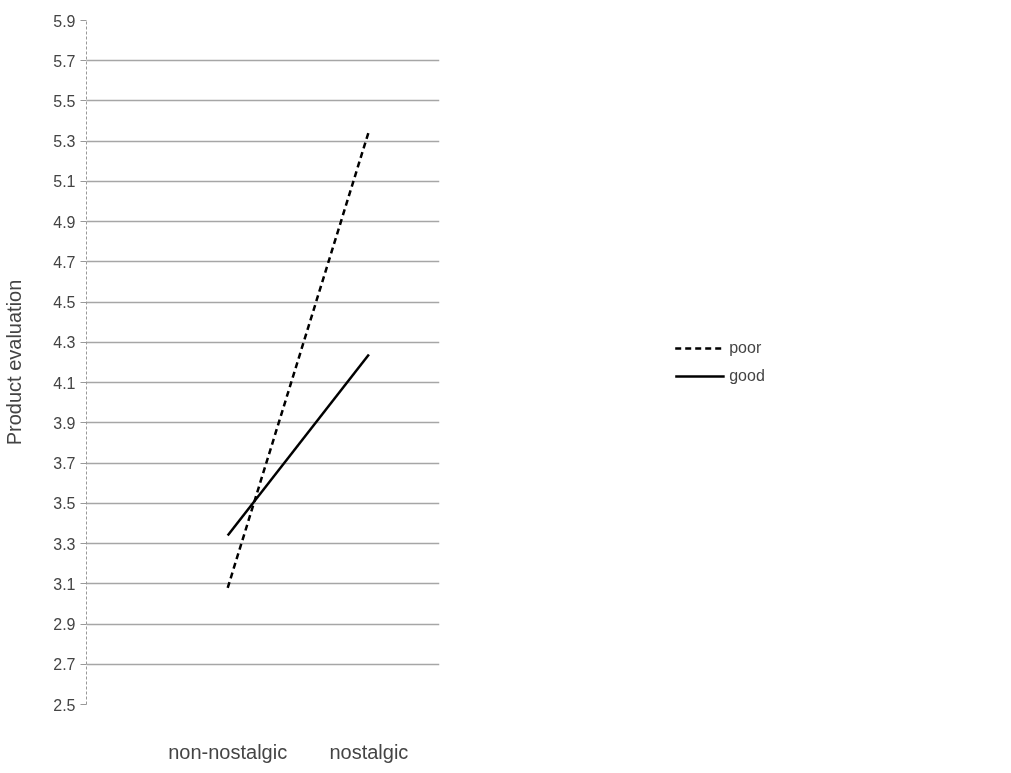 The height and width of the screenshot is (773, 1011). What do you see at coordinates (64, 423) in the screenshot?
I see `y-tick-label: 3.9` at bounding box center [64, 423].